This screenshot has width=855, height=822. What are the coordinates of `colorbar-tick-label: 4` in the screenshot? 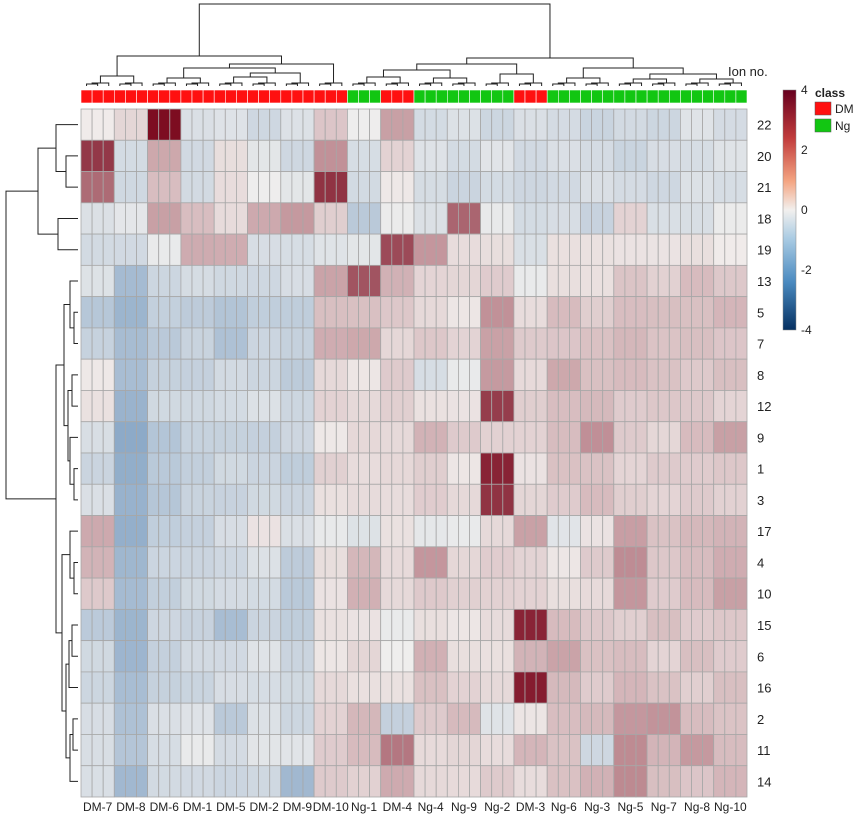 It's located at (804, 90).